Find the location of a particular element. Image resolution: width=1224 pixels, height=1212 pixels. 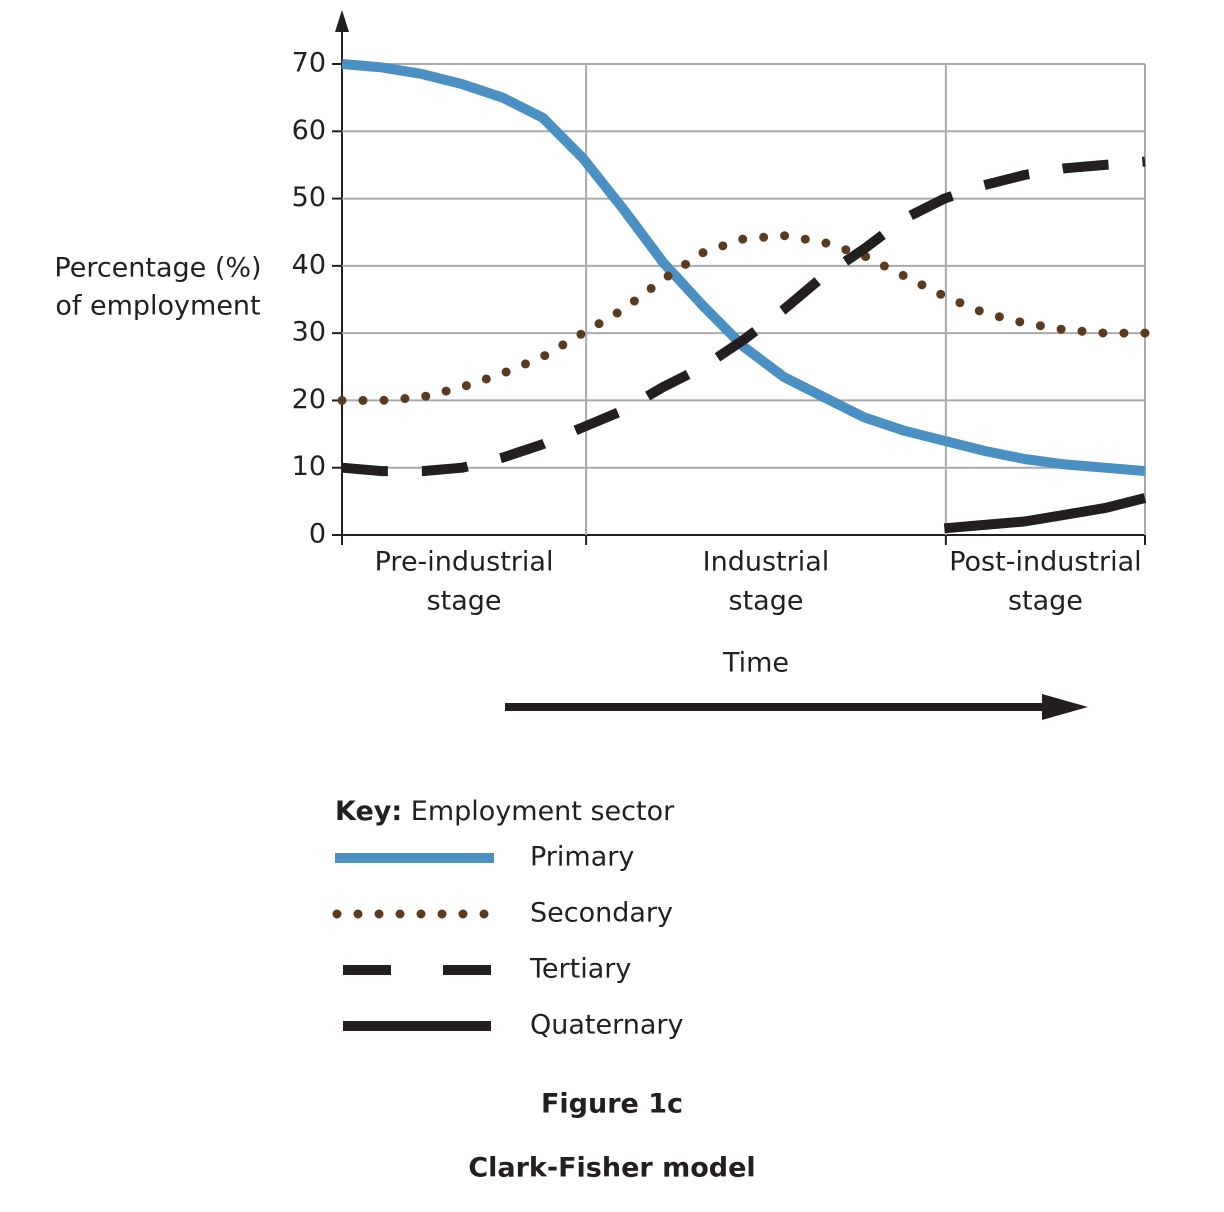

legend-label: Secondary is located at coordinates (601, 913).